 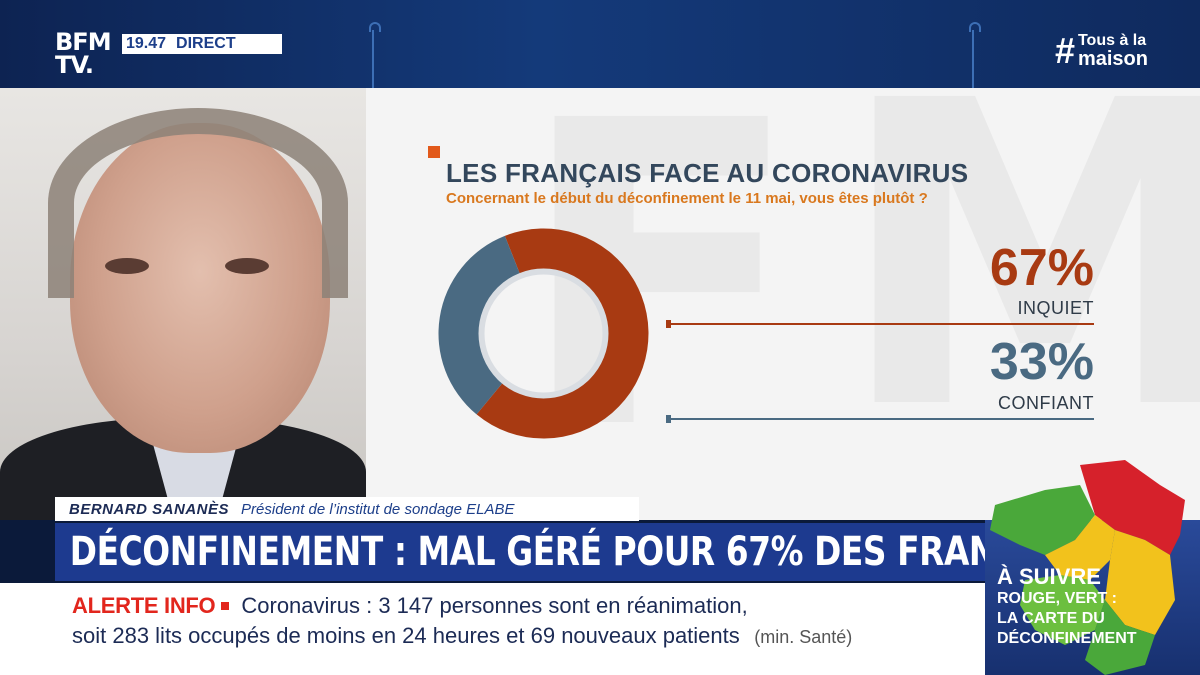 I want to click on live-time-badge: 19.47 DIRECT, so click(x=202, y=44).